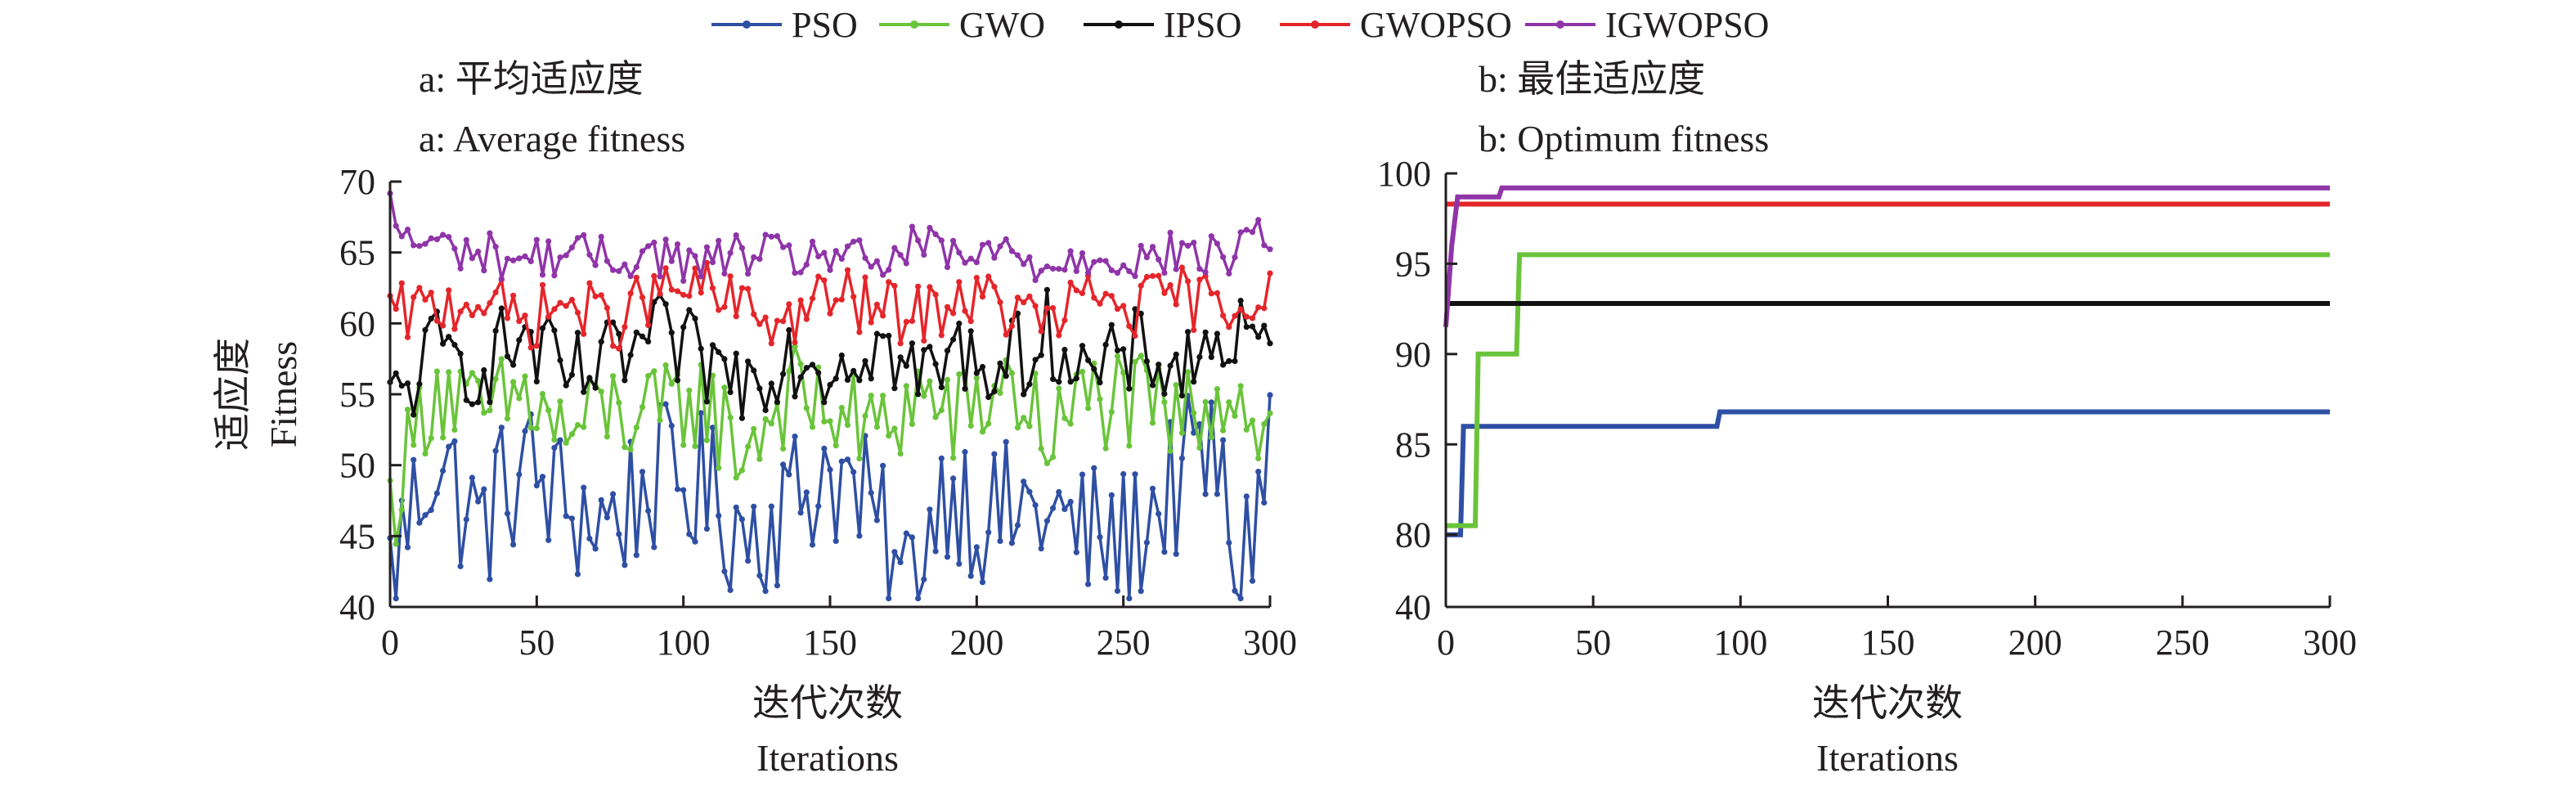 Image resolution: width=2576 pixels, height=791 pixels. What do you see at coordinates (1413, 607) in the screenshot?
I see `panel-b-y-tick-label: 40` at bounding box center [1413, 607].